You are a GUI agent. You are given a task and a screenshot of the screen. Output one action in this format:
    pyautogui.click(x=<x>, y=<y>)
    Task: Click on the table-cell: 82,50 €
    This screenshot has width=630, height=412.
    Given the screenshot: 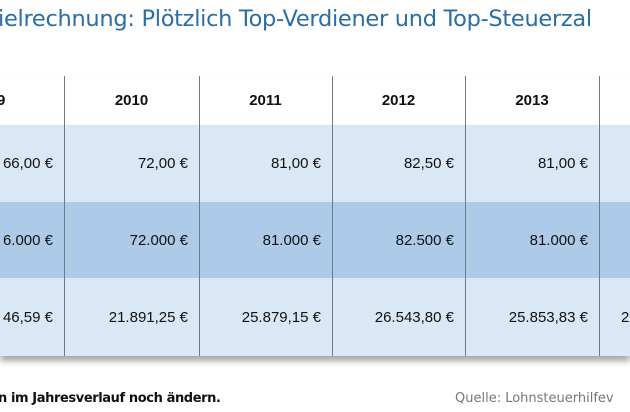 What is the action you would take?
    pyautogui.click(x=428, y=163)
    